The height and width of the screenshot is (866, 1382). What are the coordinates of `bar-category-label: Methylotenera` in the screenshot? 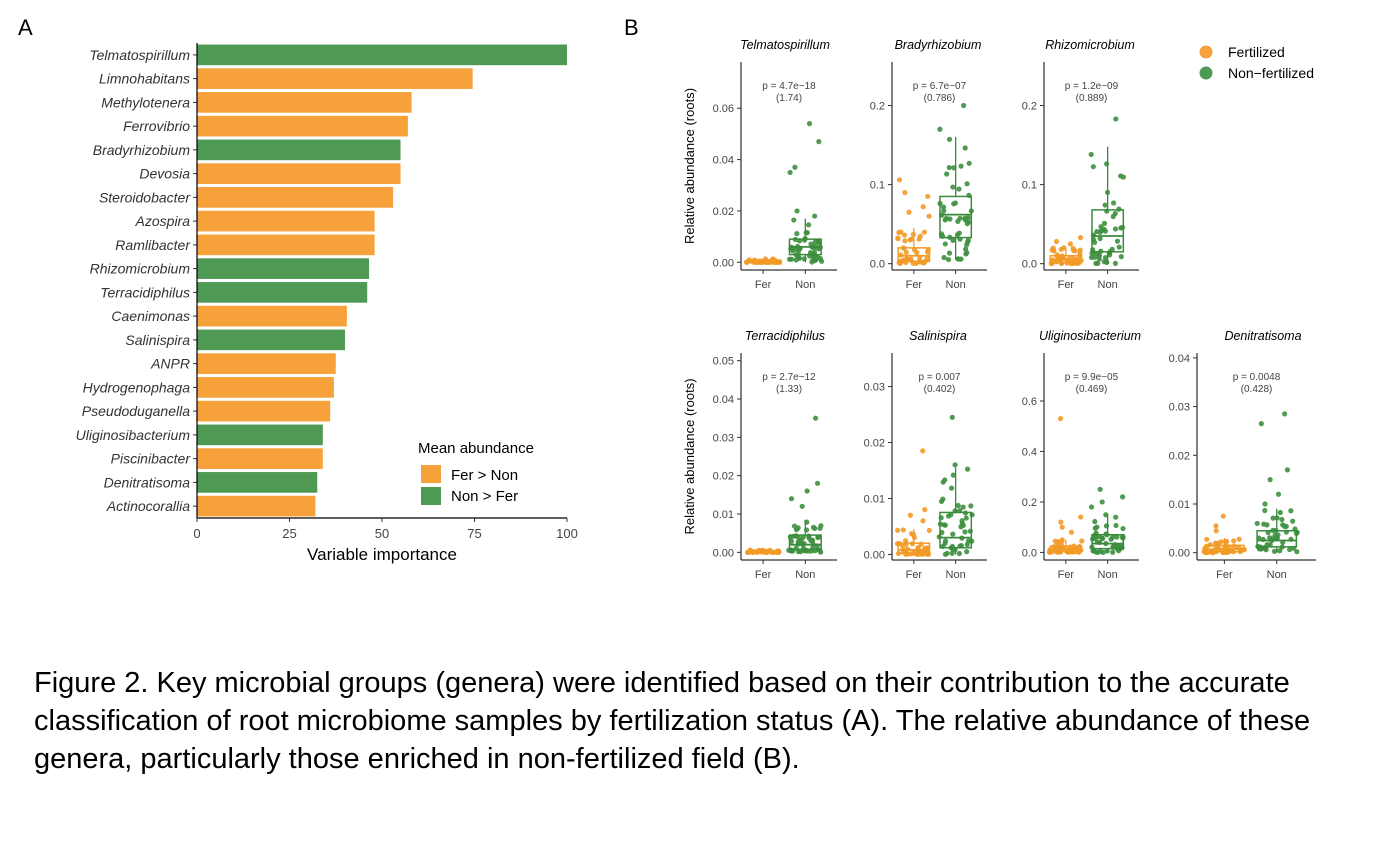 It's located at (145, 102).